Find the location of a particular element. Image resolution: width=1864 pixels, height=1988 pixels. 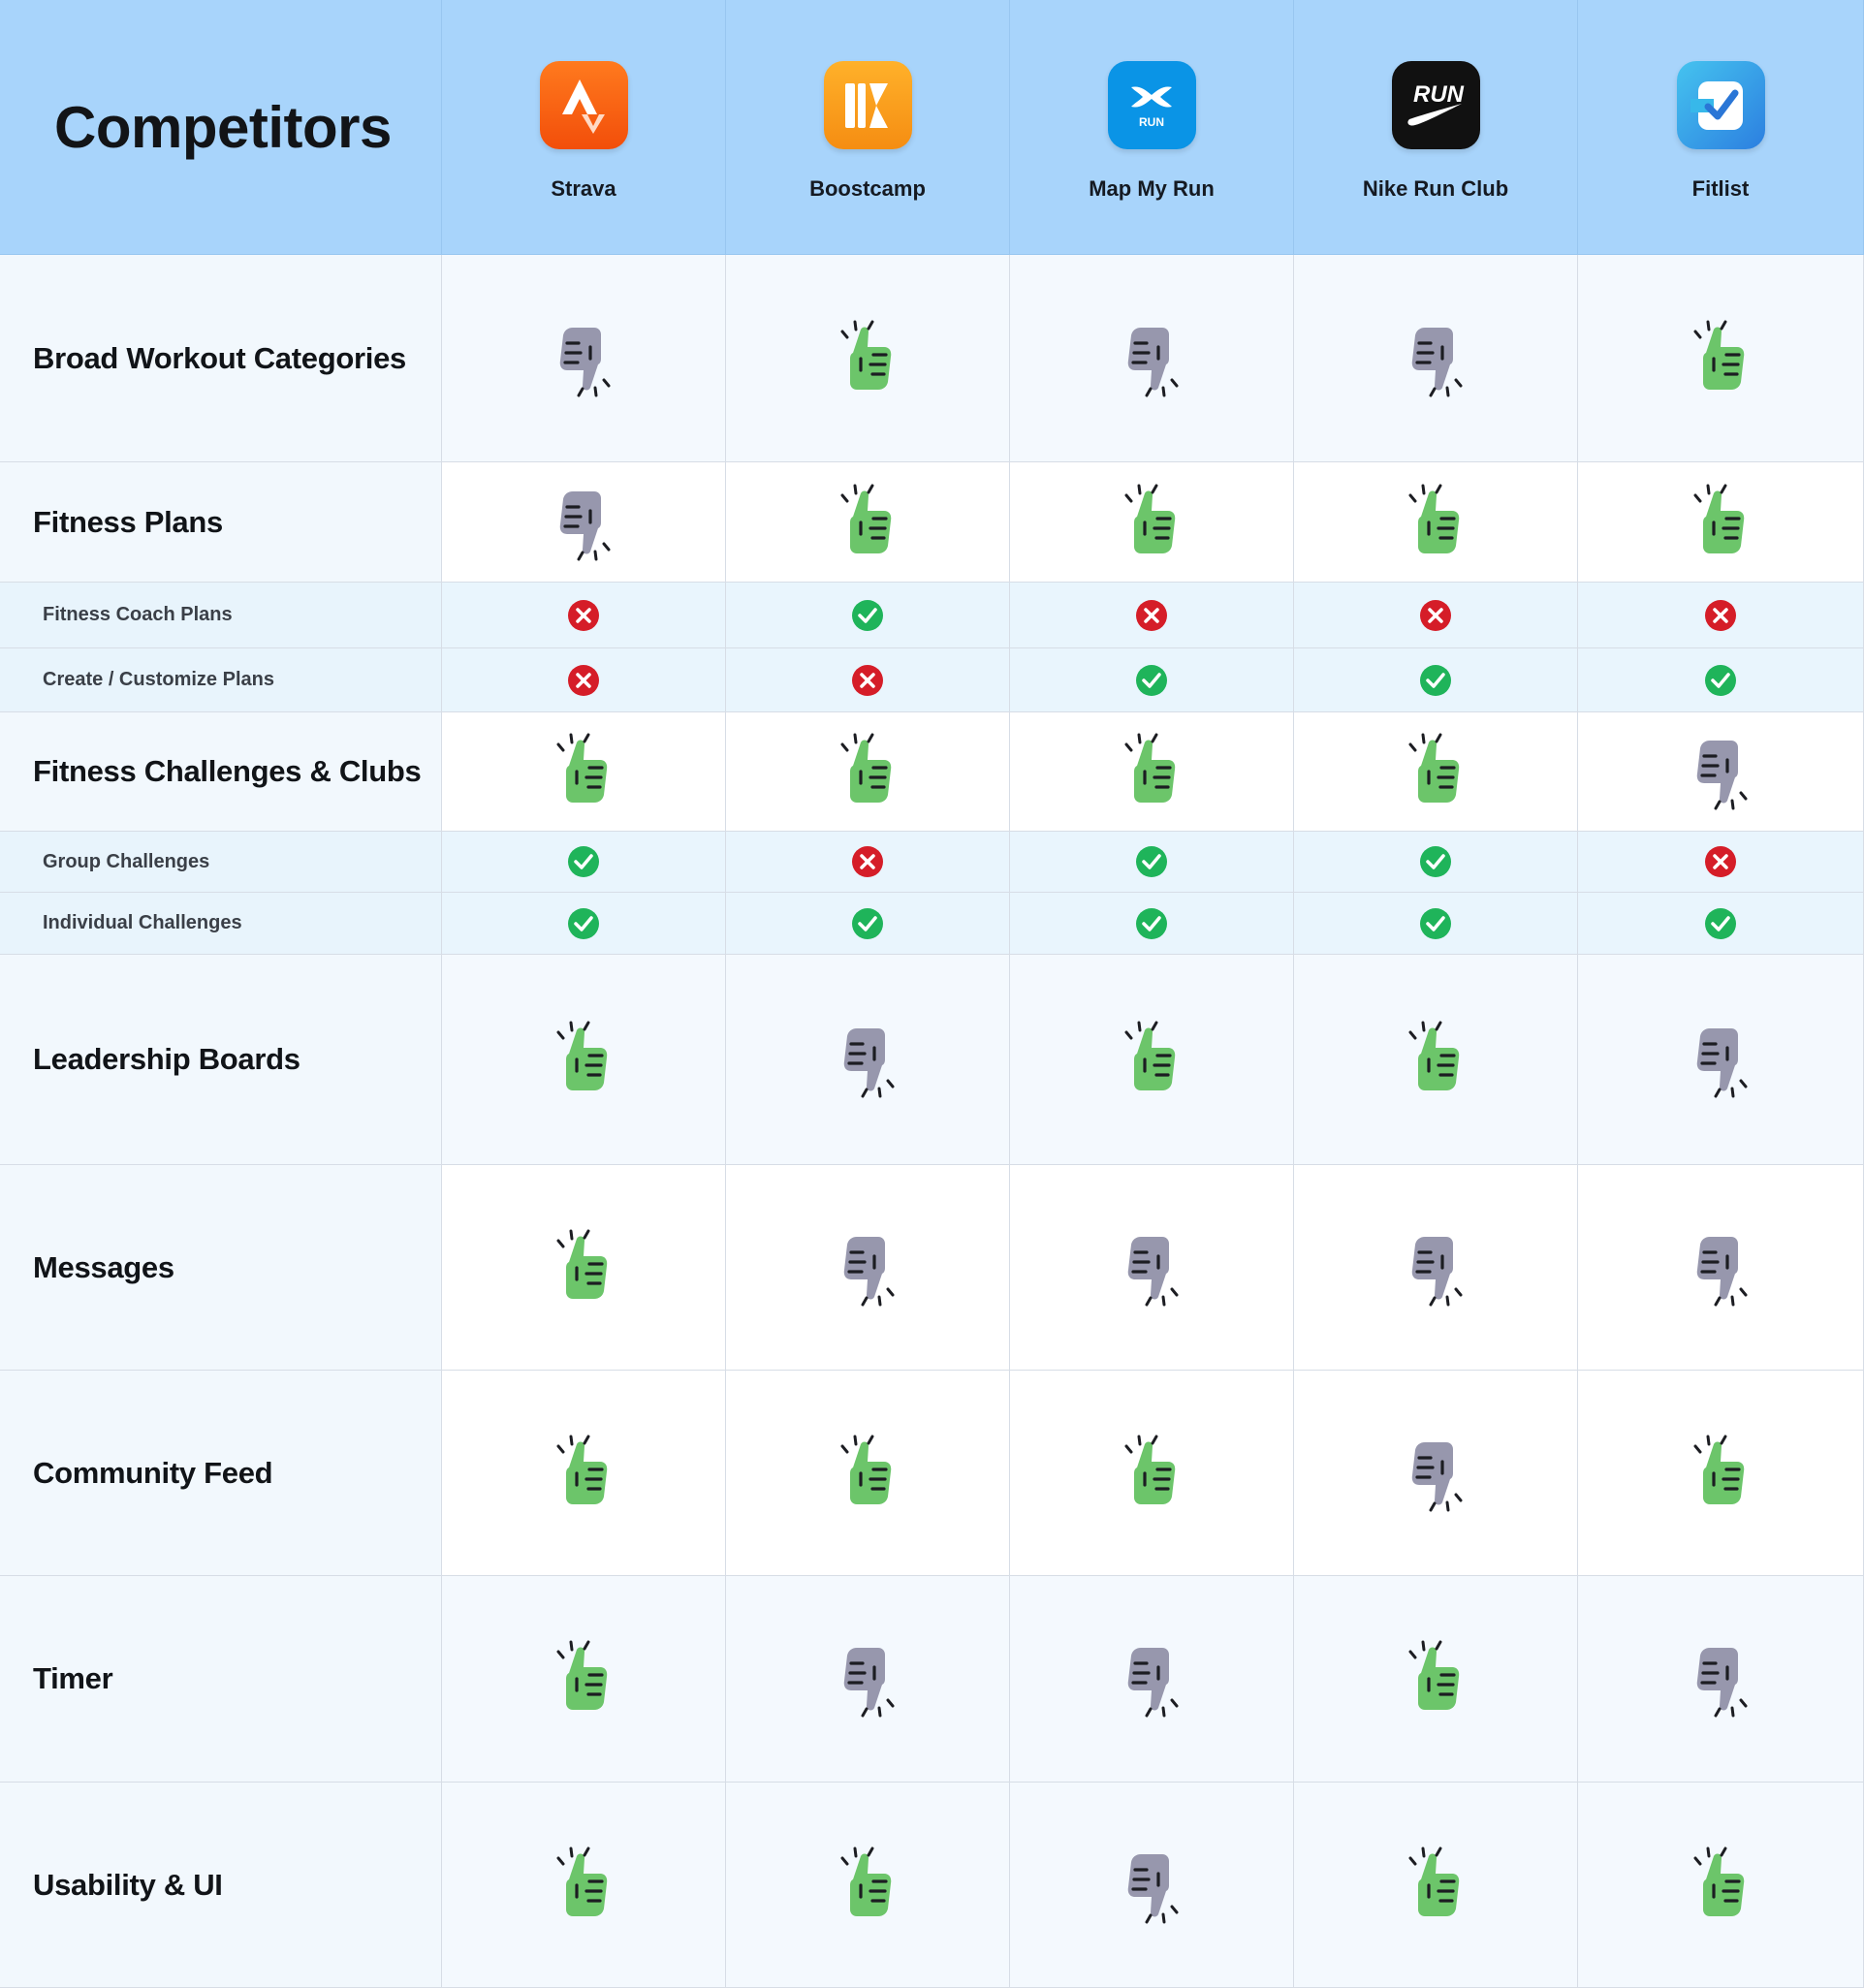

competitor-header: RUN Nike Run Club is located at coordinates (1436, 128).